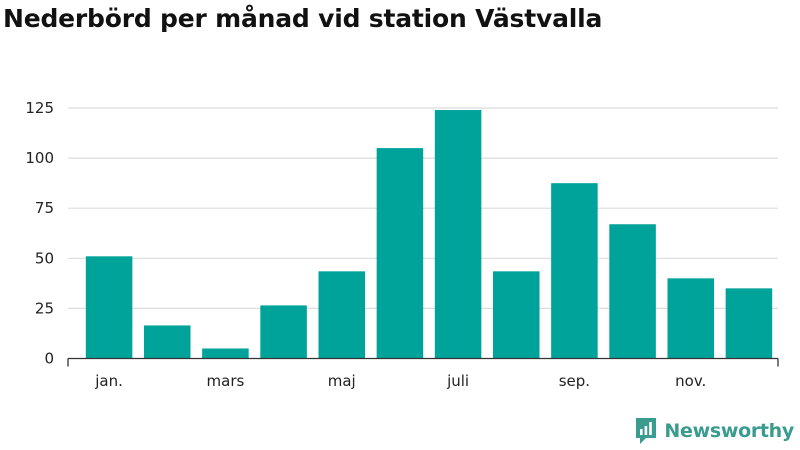  Describe the element at coordinates (44, 258) in the screenshot. I see `y-tick-label: 50` at that location.